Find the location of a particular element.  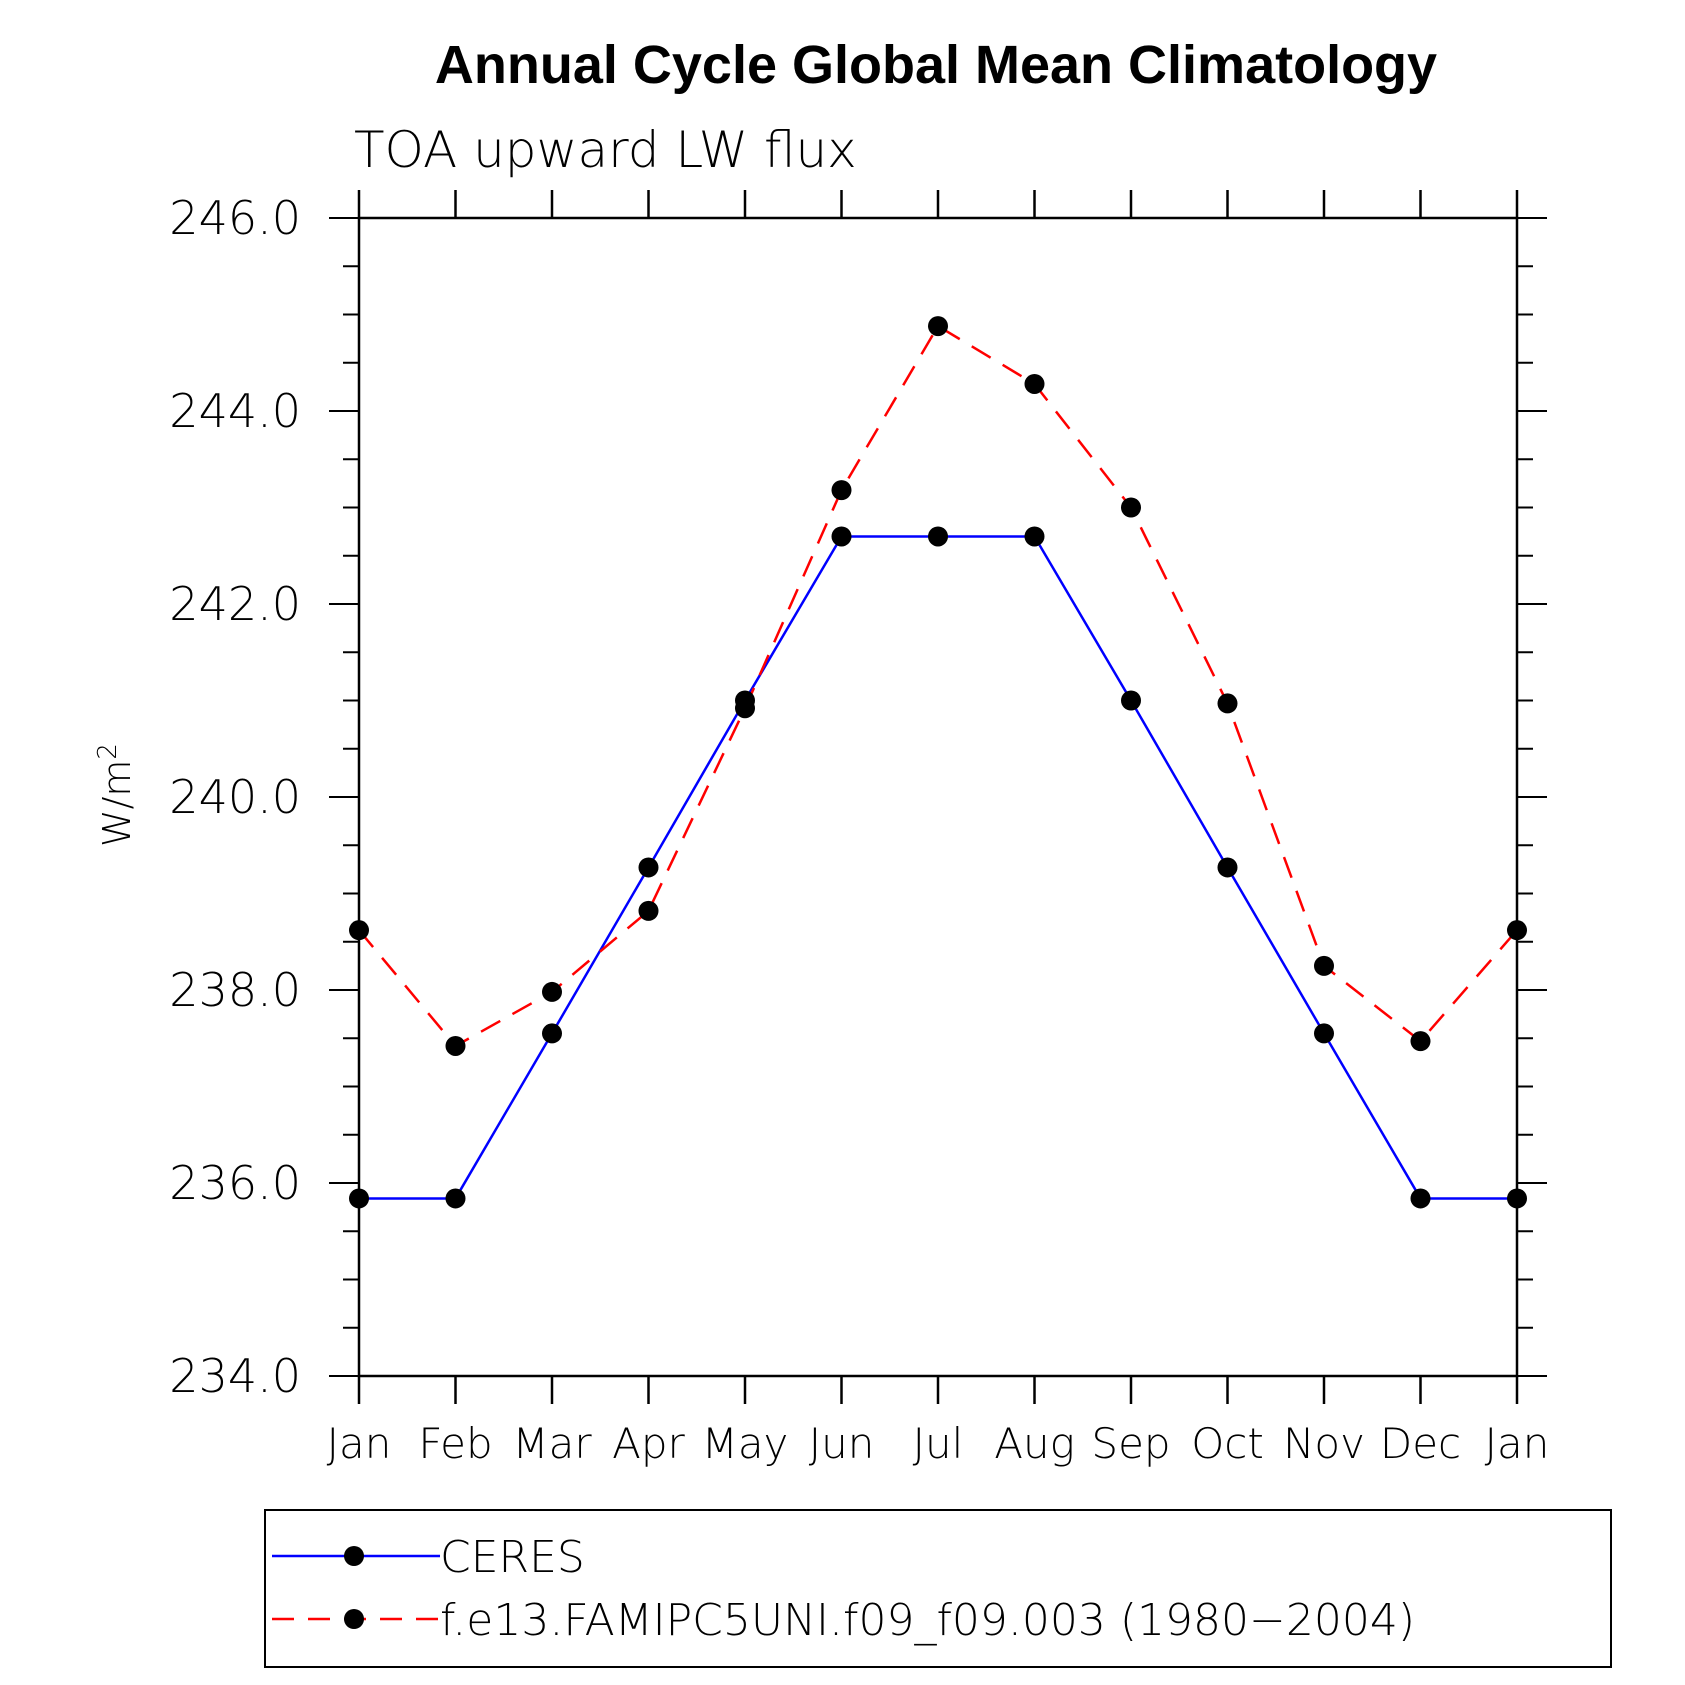

x-tick-labels: Jan Feb Mar Apr May Jun Jul Aug Sep Oct Nov Dec Jan is located at coordinates (938, 1443).